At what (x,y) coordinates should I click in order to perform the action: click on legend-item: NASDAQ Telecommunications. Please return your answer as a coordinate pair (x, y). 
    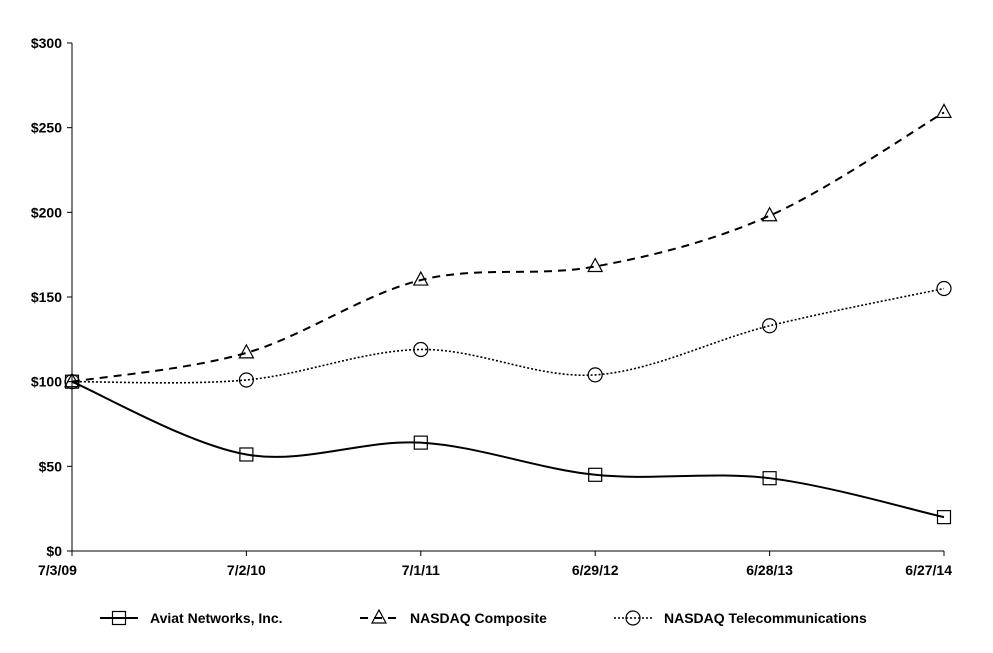
    Looking at the image, I should click on (740, 618).